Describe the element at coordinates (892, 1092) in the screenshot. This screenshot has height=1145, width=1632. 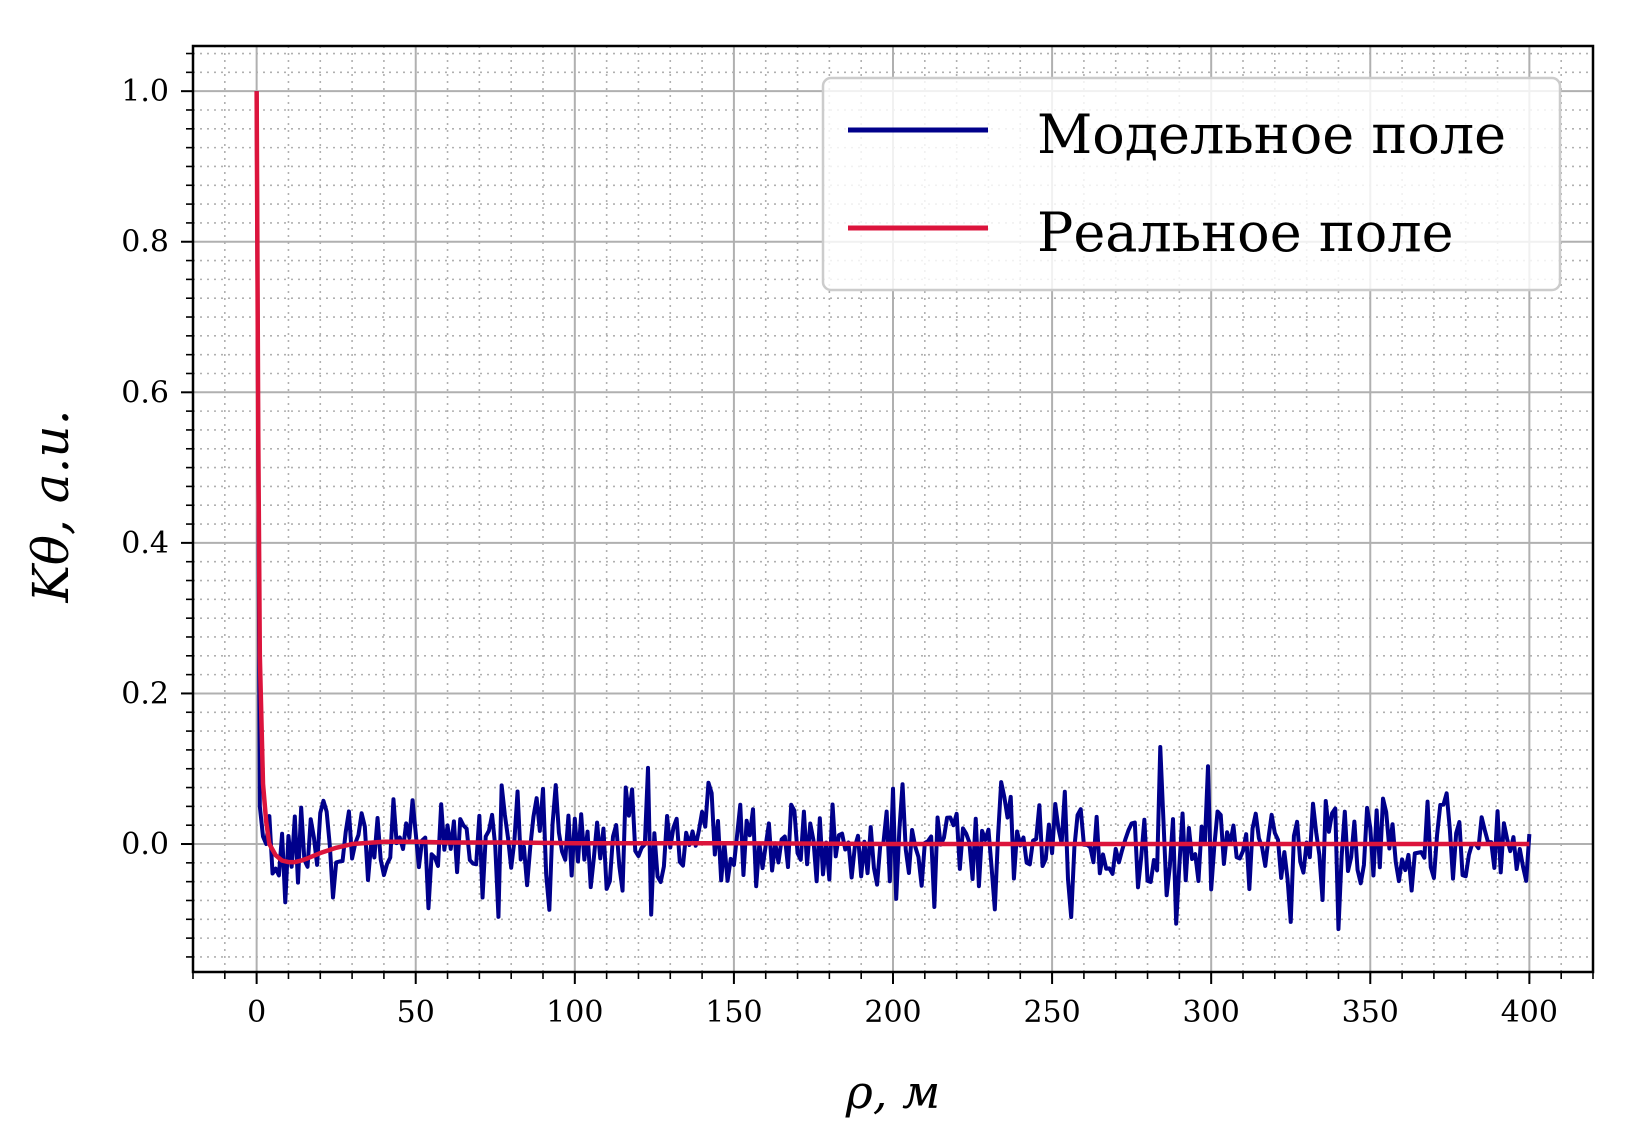
I see `x-axis-title: ρ, м` at that location.